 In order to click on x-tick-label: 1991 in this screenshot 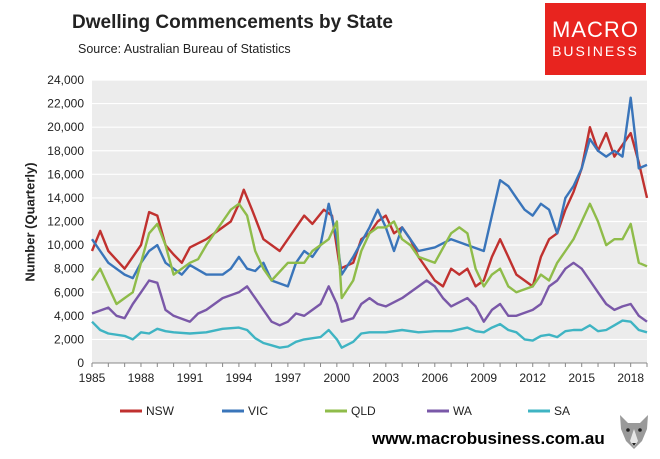, I will do `click(190, 378)`.